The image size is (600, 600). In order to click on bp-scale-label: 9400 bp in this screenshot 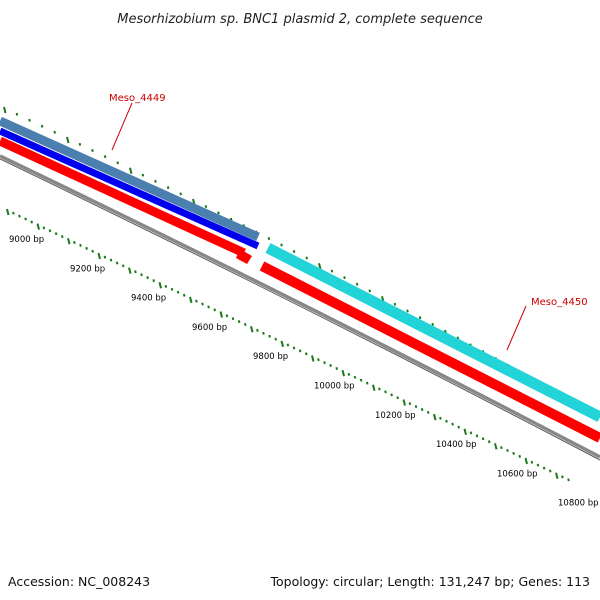, I will do `click(148, 299)`.